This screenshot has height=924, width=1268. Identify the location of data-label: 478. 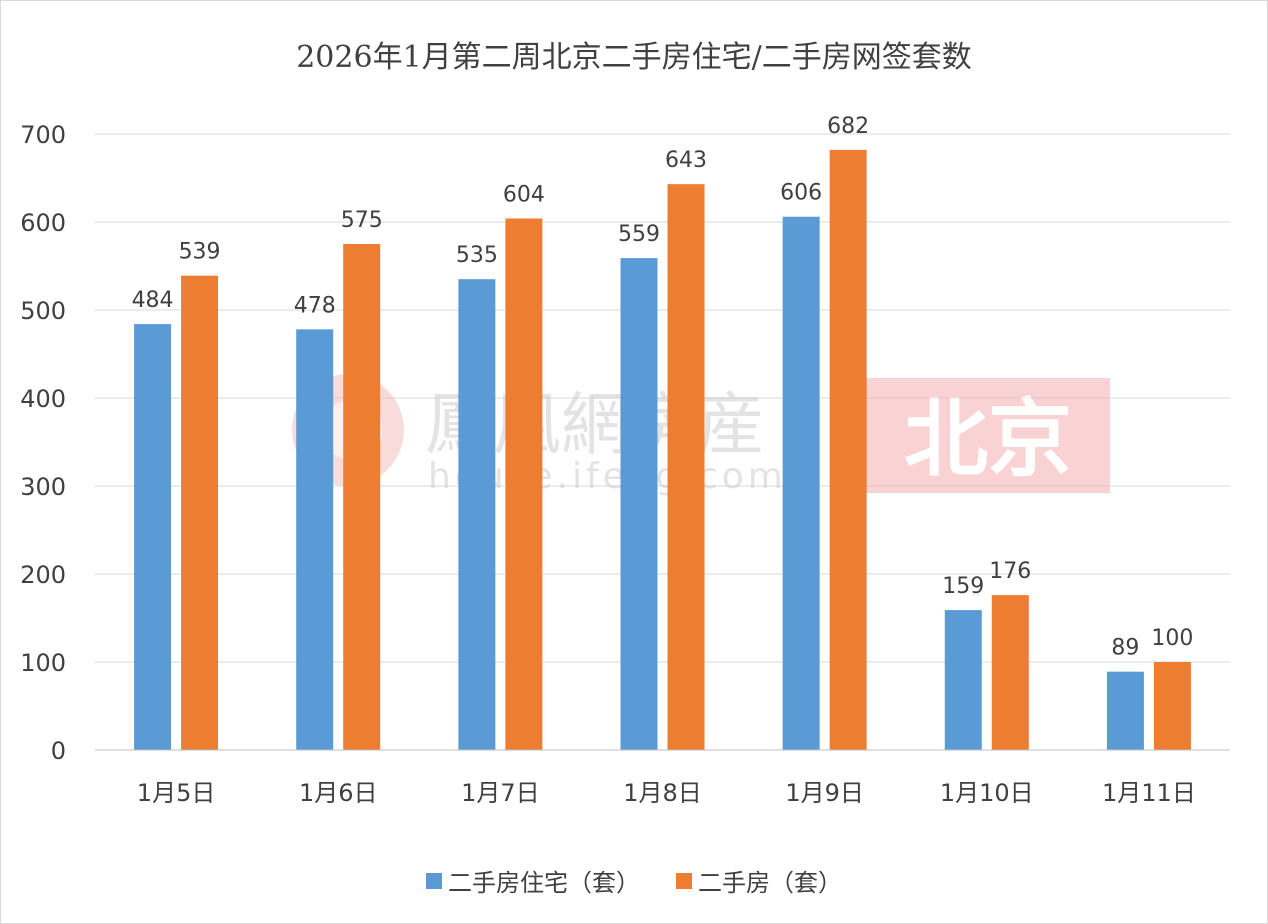
(315, 305).